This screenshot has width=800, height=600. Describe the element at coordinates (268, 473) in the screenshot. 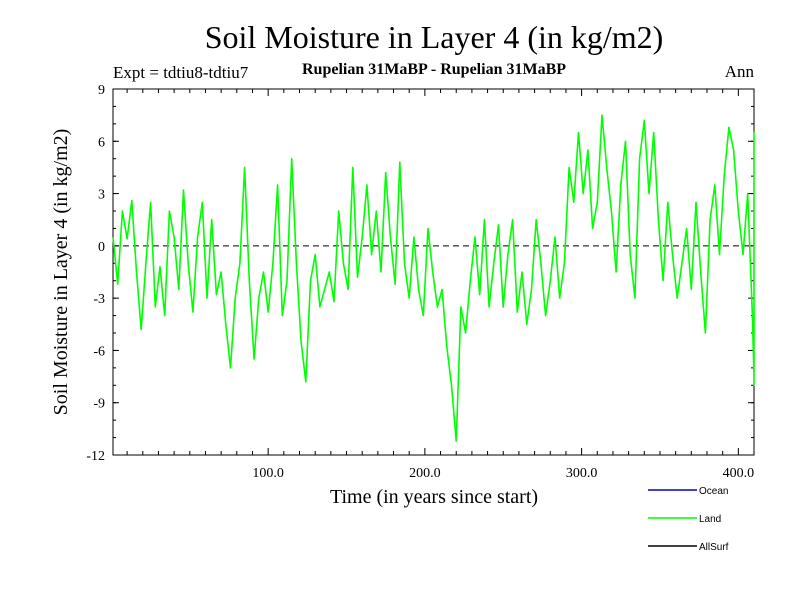

I see `x-tick-label: 100.0` at that location.